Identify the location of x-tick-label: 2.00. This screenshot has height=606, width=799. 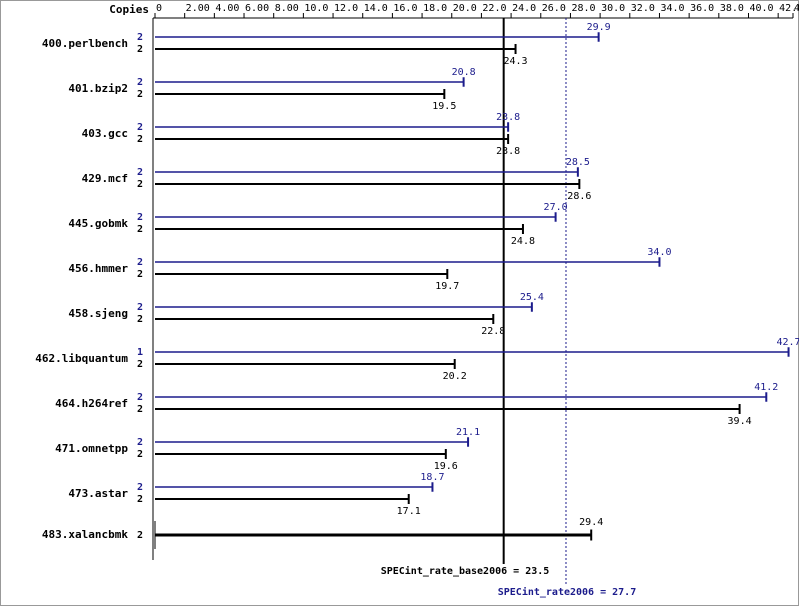
(198, 8).